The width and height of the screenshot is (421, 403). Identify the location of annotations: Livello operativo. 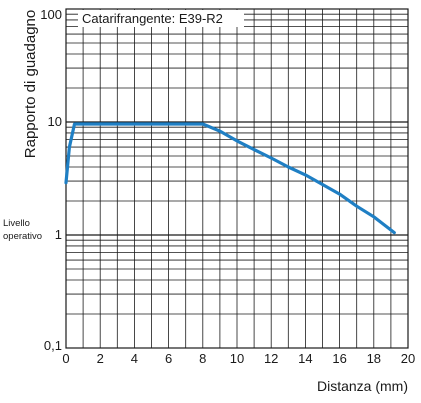
(22, 230).